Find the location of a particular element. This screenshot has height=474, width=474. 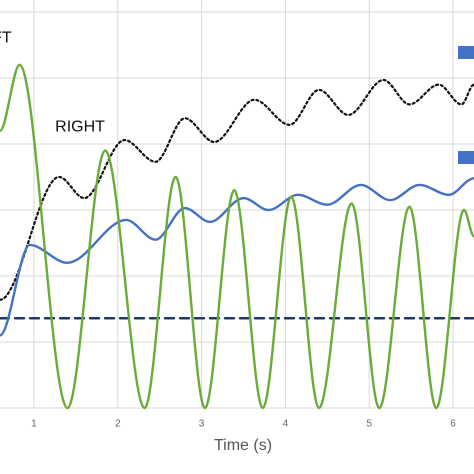

annotation: RIGHT is located at coordinates (80, 127).